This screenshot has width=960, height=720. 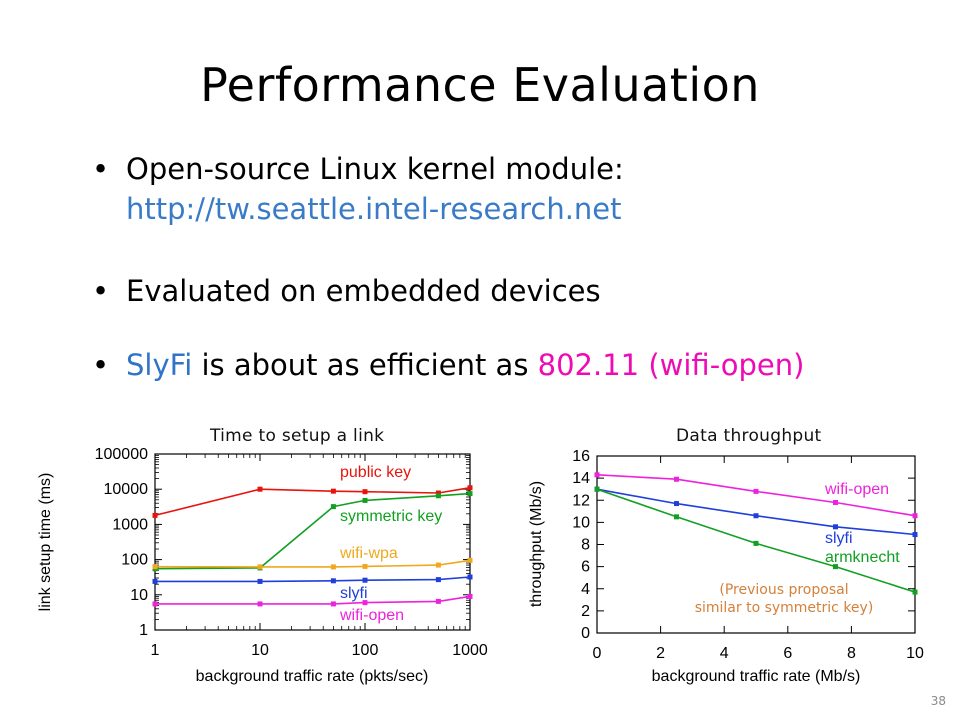 What do you see at coordinates (312, 563) in the screenshot?
I see `series-line-wifi-wpa` at bounding box center [312, 563].